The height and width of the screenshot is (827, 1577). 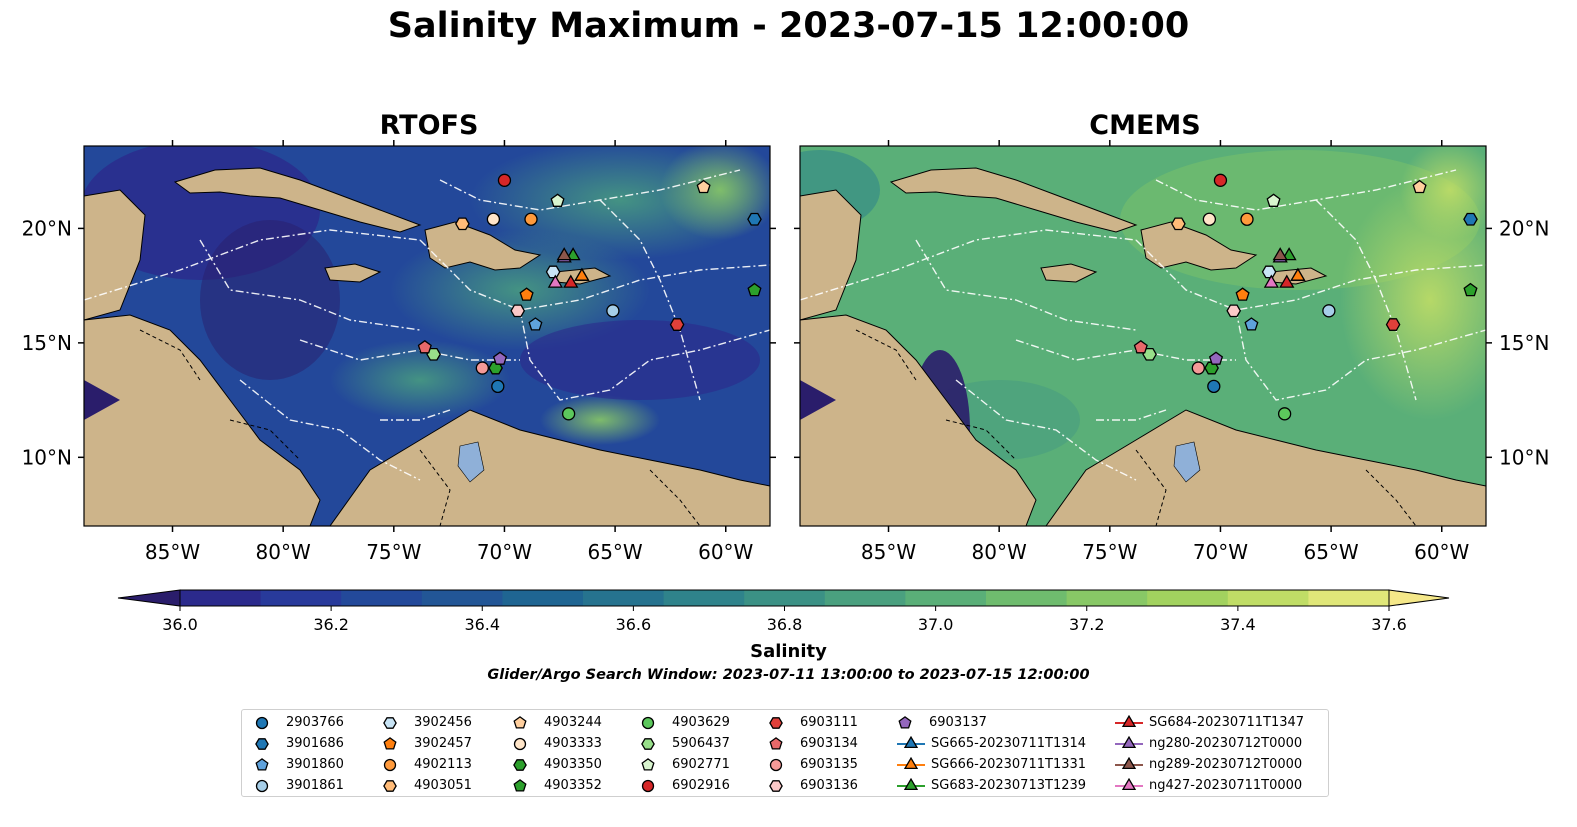 I want to click on obs-marker-4903051-rtofs, so click(x=462, y=224).